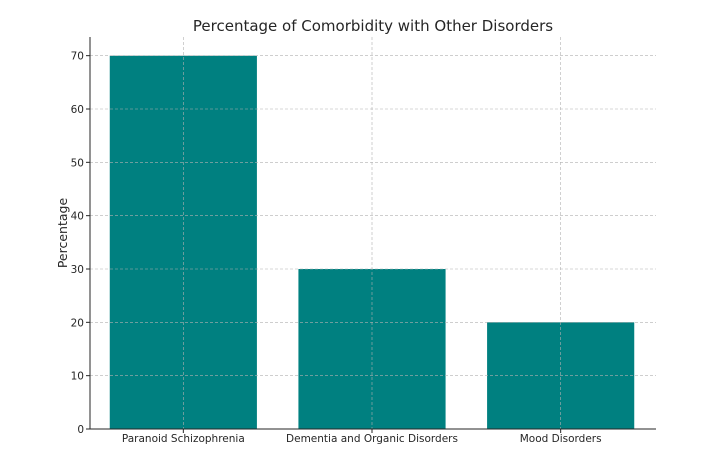  What do you see at coordinates (77, 163) in the screenshot?
I see `y-tick-label: 50` at bounding box center [77, 163].